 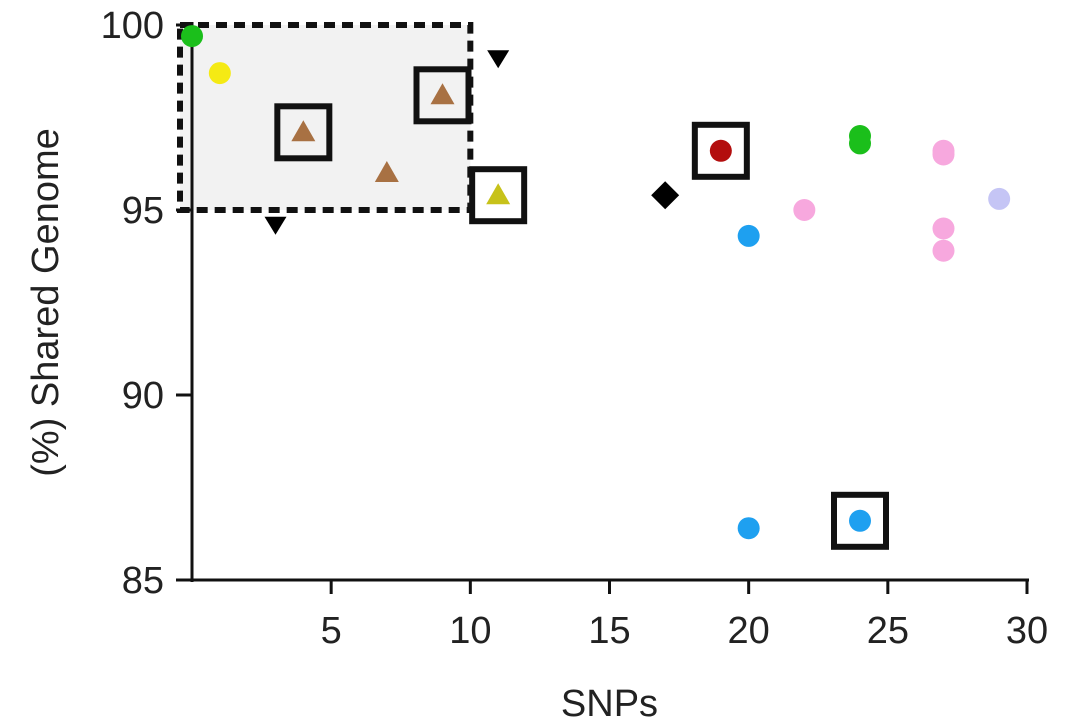 What do you see at coordinates (1027, 631) in the screenshot?
I see `x-tick-label-30: 30` at bounding box center [1027, 631].